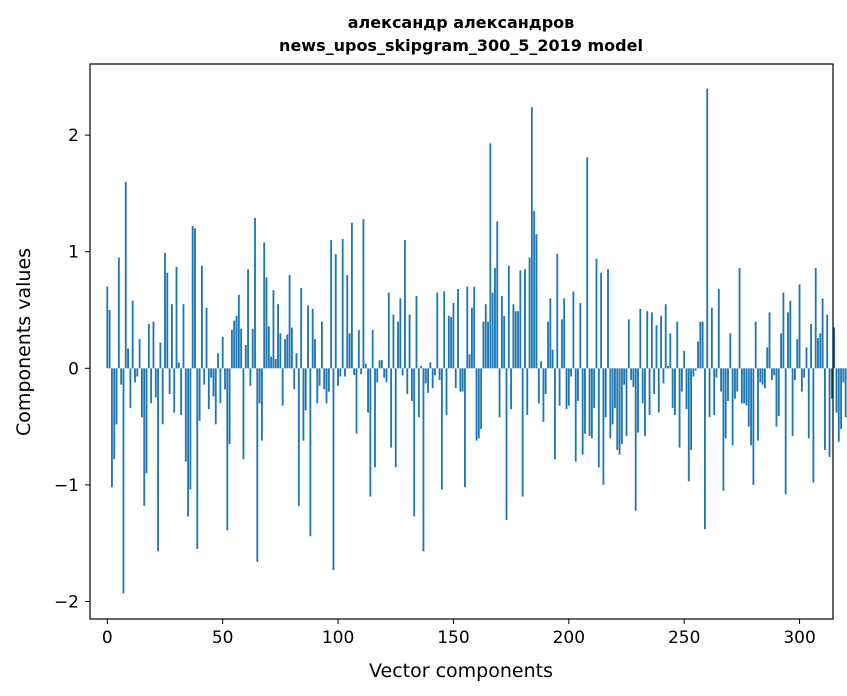  Describe the element at coordinates (799, 638) in the screenshot. I see `x-tick-label: 300` at that location.